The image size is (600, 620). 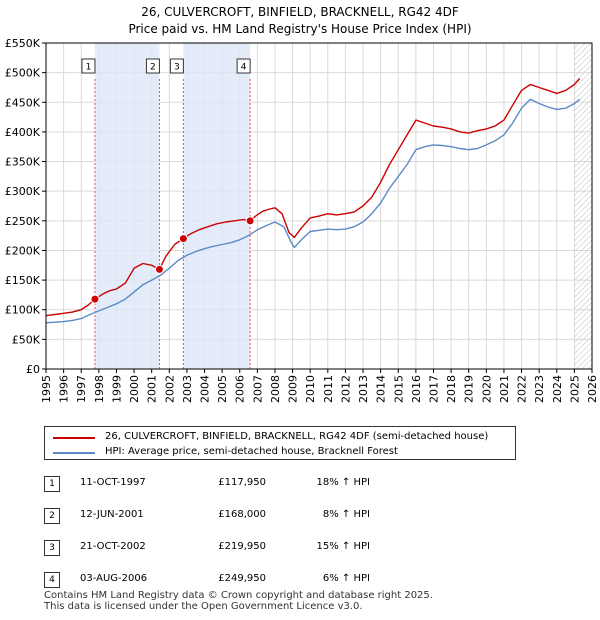 What do you see at coordinates (116, 389) in the screenshot?
I see `x-tick-label: 1999` at bounding box center [116, 389].